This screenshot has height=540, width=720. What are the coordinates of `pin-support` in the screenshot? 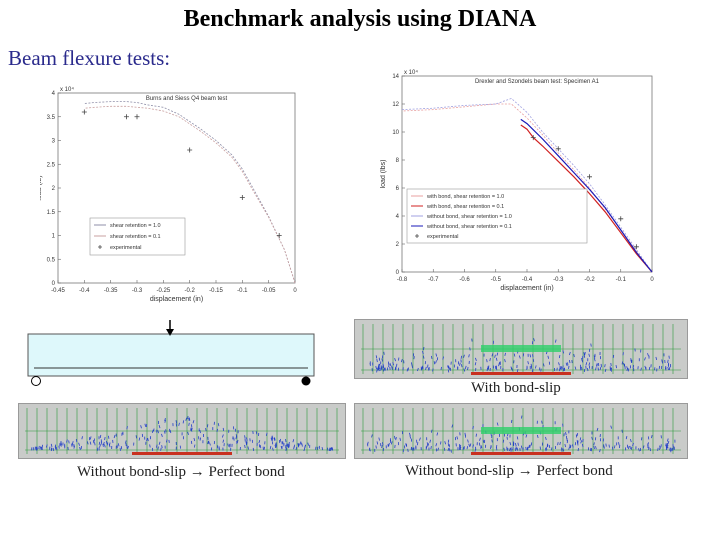 It's located at (36, 381).